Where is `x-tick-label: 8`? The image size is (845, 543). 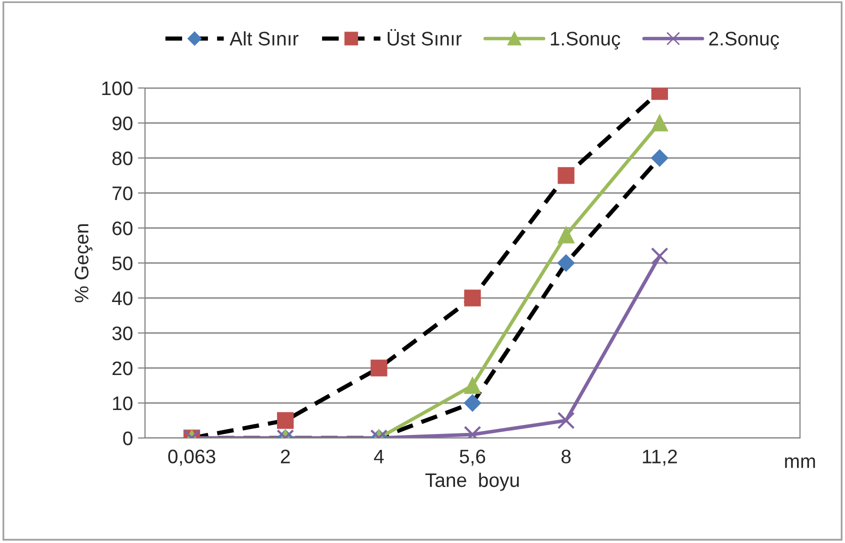
x-tick-label: 8 is located at coordinates (566, 457).